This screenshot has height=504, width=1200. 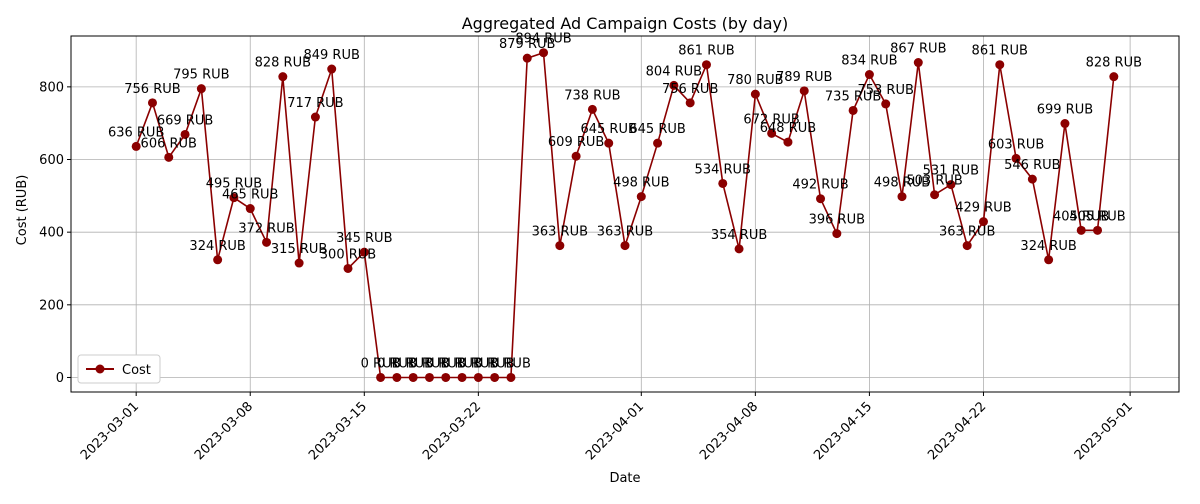 What do you see at coordinates (951, 171) in the screenshot?
I see `data-label: 531 RUB` at bounding box center [951, 171].